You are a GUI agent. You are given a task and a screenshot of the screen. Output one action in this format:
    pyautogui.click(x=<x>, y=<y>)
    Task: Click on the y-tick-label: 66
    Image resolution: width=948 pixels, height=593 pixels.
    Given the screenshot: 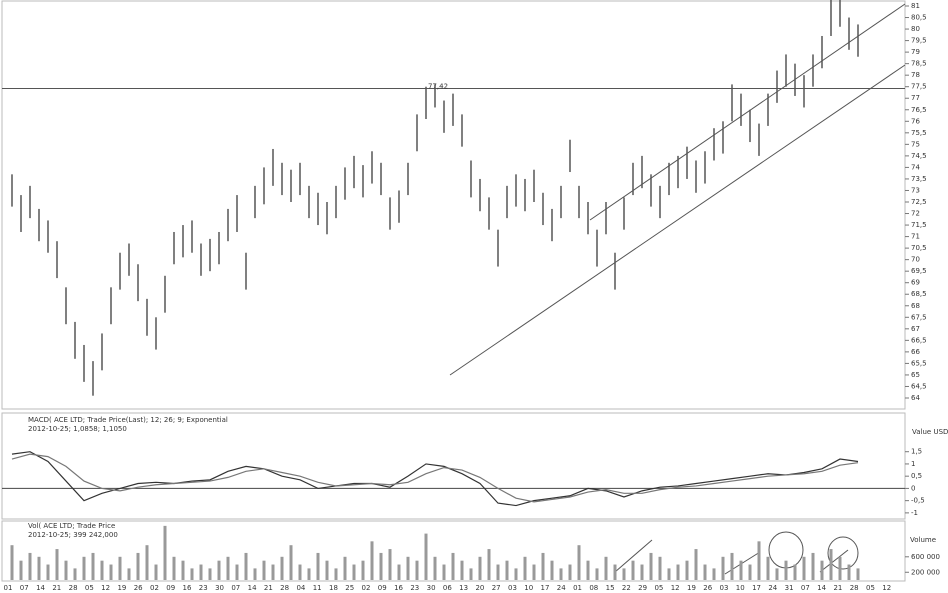 What is the action you would take?
    pyautogui.click(x=915, y=352)
    